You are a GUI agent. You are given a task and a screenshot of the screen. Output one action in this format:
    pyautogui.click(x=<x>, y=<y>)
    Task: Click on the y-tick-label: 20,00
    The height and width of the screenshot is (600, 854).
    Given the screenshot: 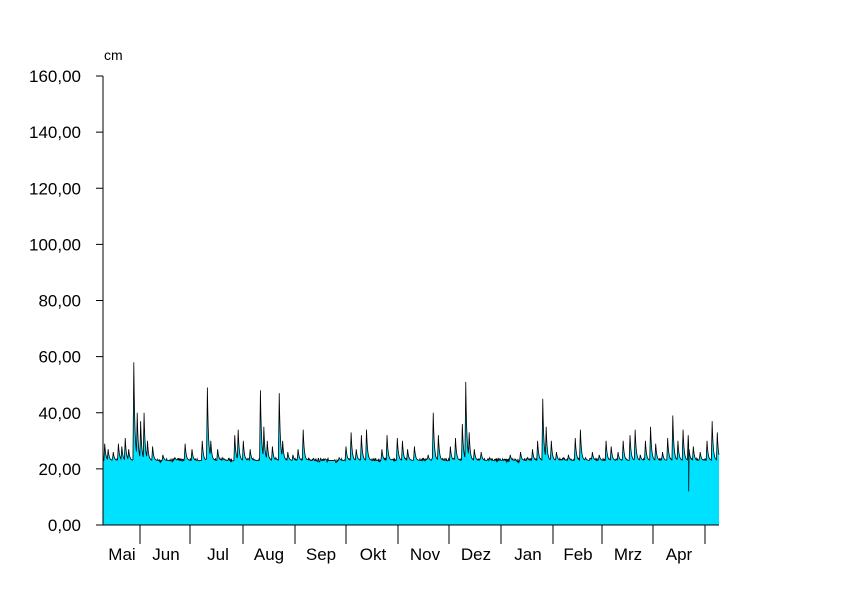 What is the action you would take?
    pyautogui.click(x=59, y=469)
    